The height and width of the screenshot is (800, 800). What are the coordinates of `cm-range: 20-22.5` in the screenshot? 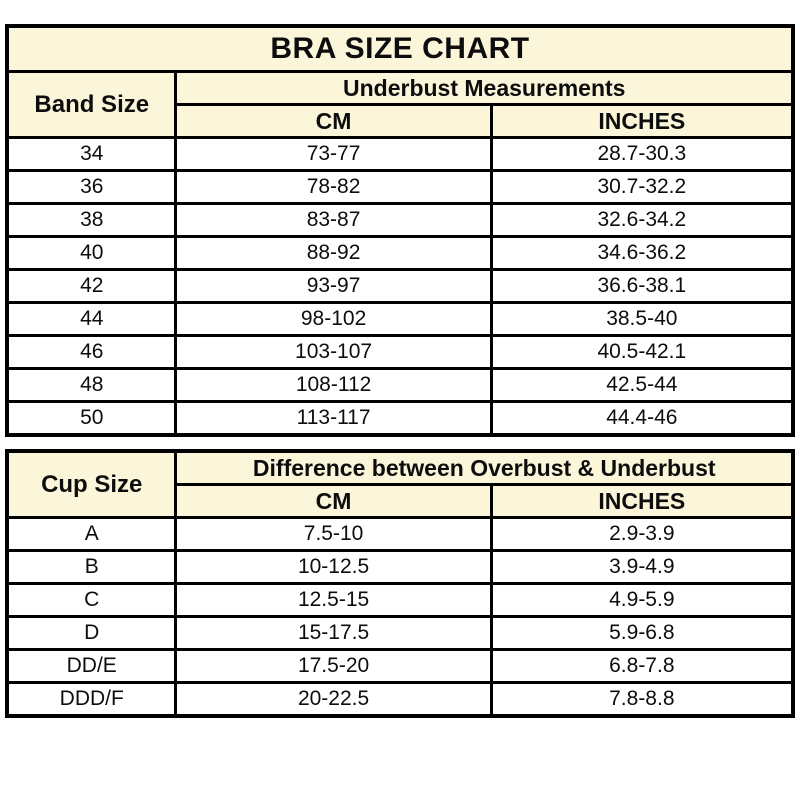 It's located at (333, 699).